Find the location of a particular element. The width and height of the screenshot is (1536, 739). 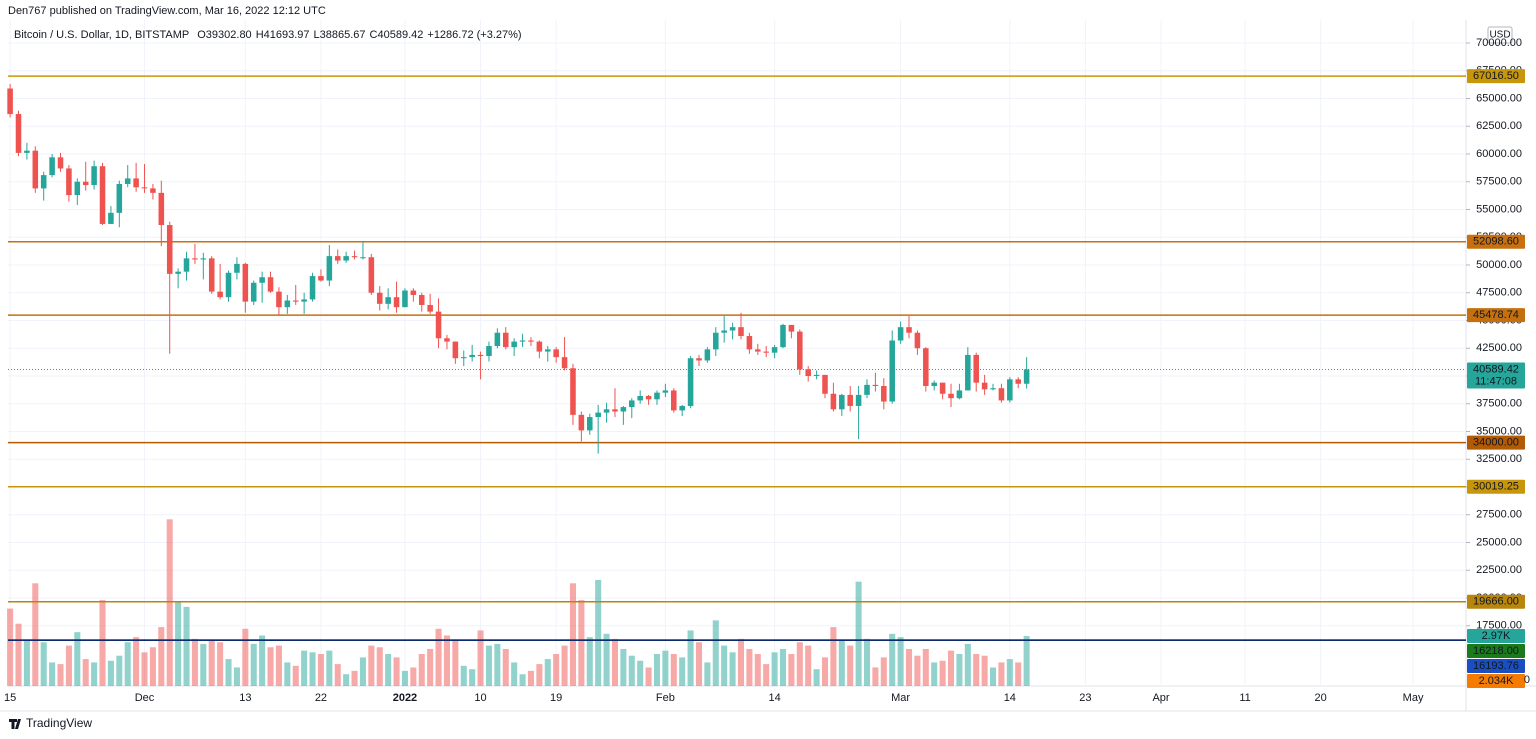

currency-box is located at coordinates (1500, 35).